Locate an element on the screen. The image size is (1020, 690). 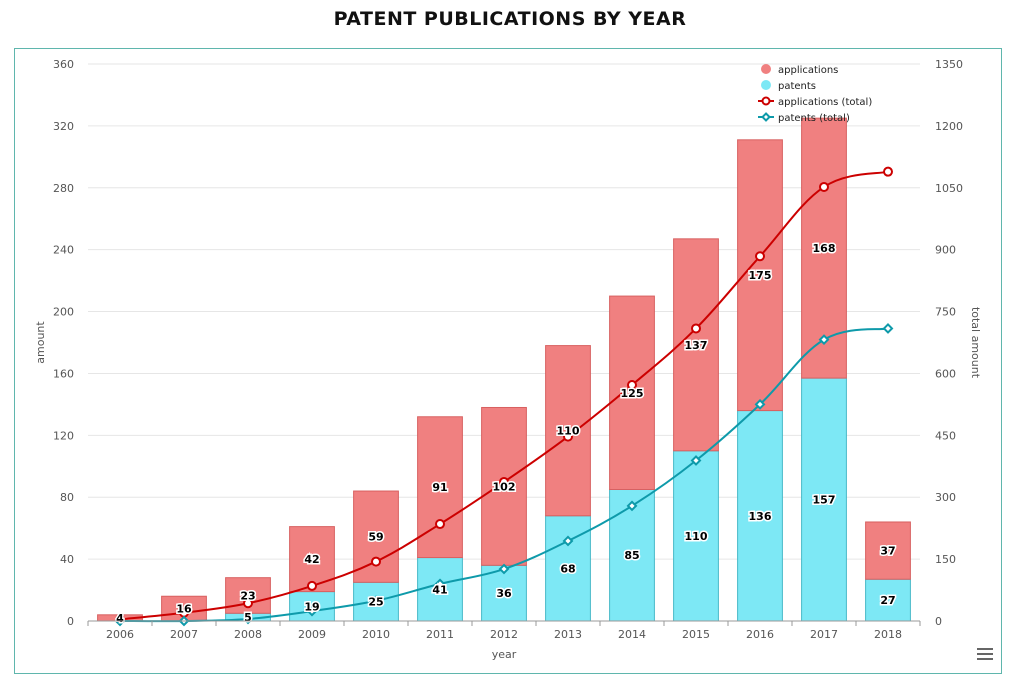
x-tick-label: 2011 is located at coordinates (440, 634).